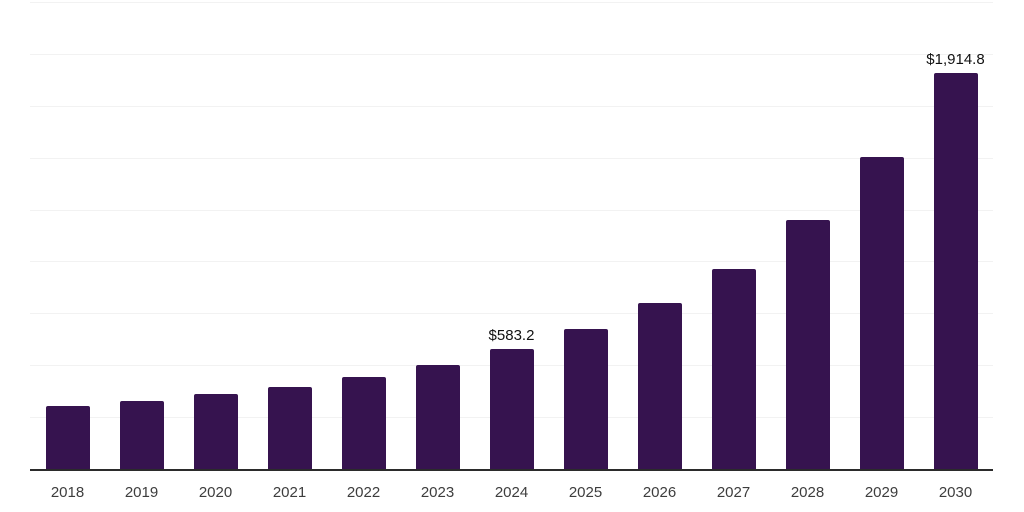 Image resolution: width=1024 pixels, height=512 pixels. What do you see at coordinates (511, 54) in the screenshot?
I see `gridline-2000` at bounding box center [511, 54].